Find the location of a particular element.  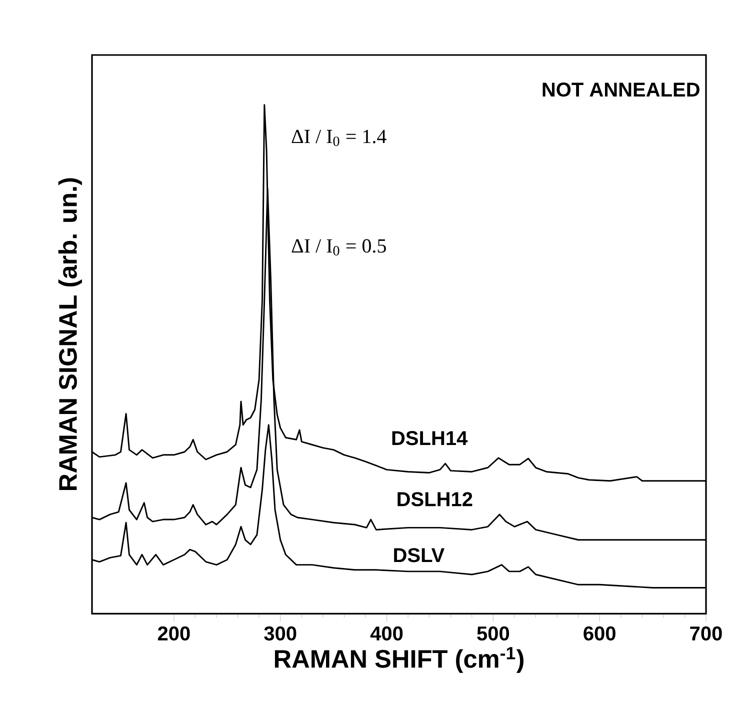

series-label: DSLH12 is located at coordinates (435, 499).